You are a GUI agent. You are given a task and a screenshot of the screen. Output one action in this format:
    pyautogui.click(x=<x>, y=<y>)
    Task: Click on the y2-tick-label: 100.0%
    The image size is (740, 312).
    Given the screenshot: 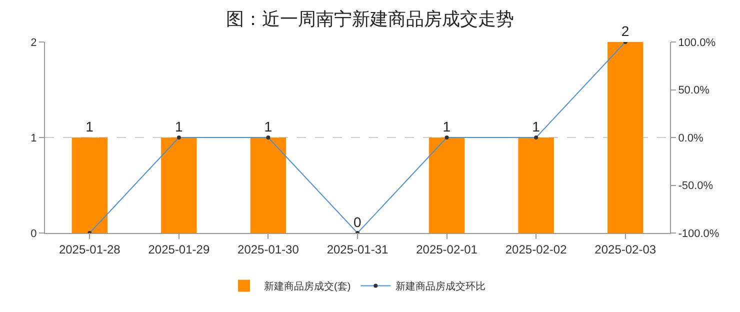 What is the action you would take?
    pyautogui.click(x=697, y=42)
    